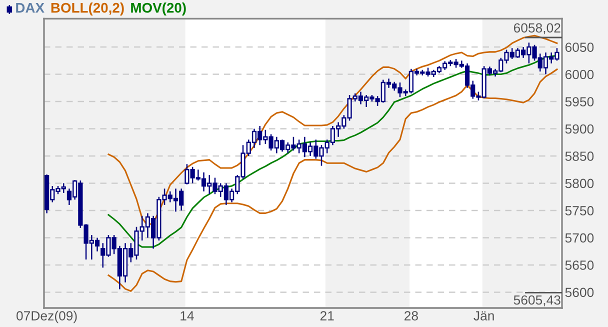  I want to click on y-tick-label: 6000, so click(579, 75).